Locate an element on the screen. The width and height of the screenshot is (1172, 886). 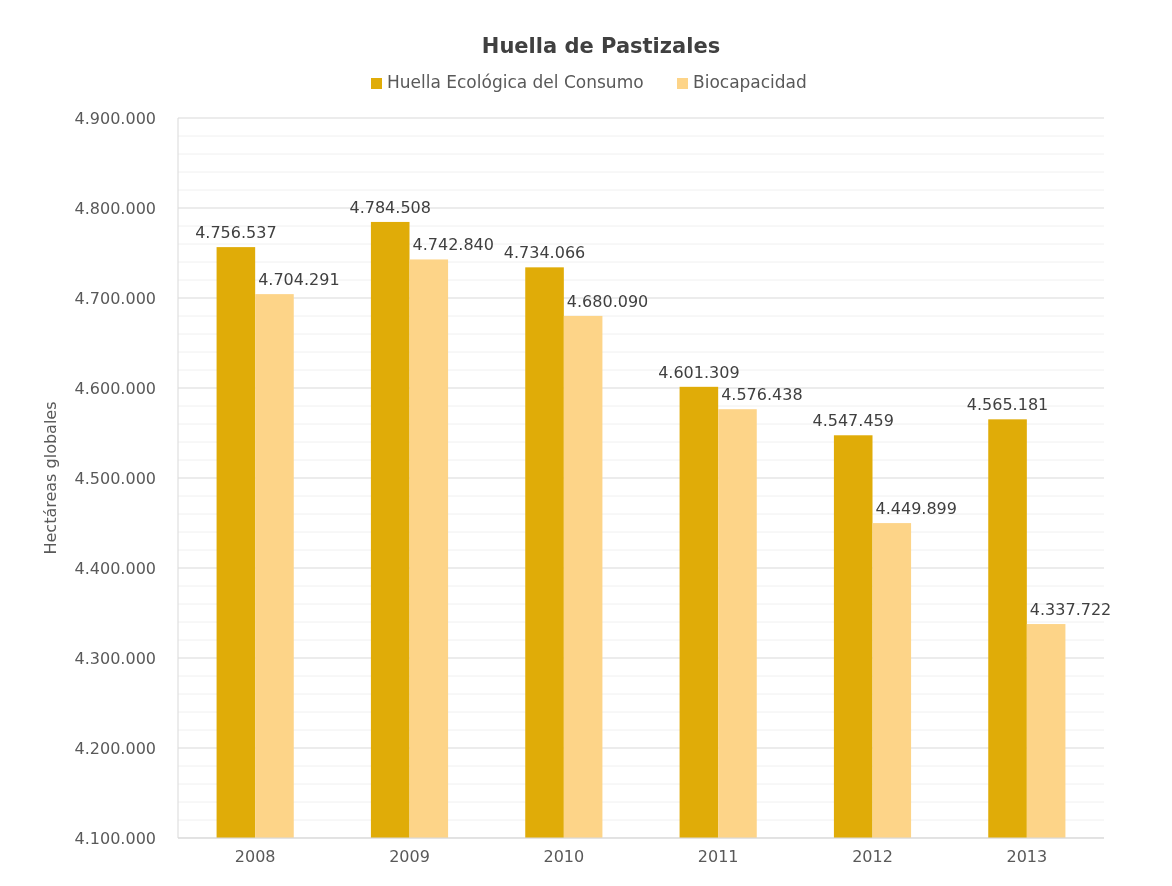
legend-label: Biocapacidad is located at coordinates (750, 82).